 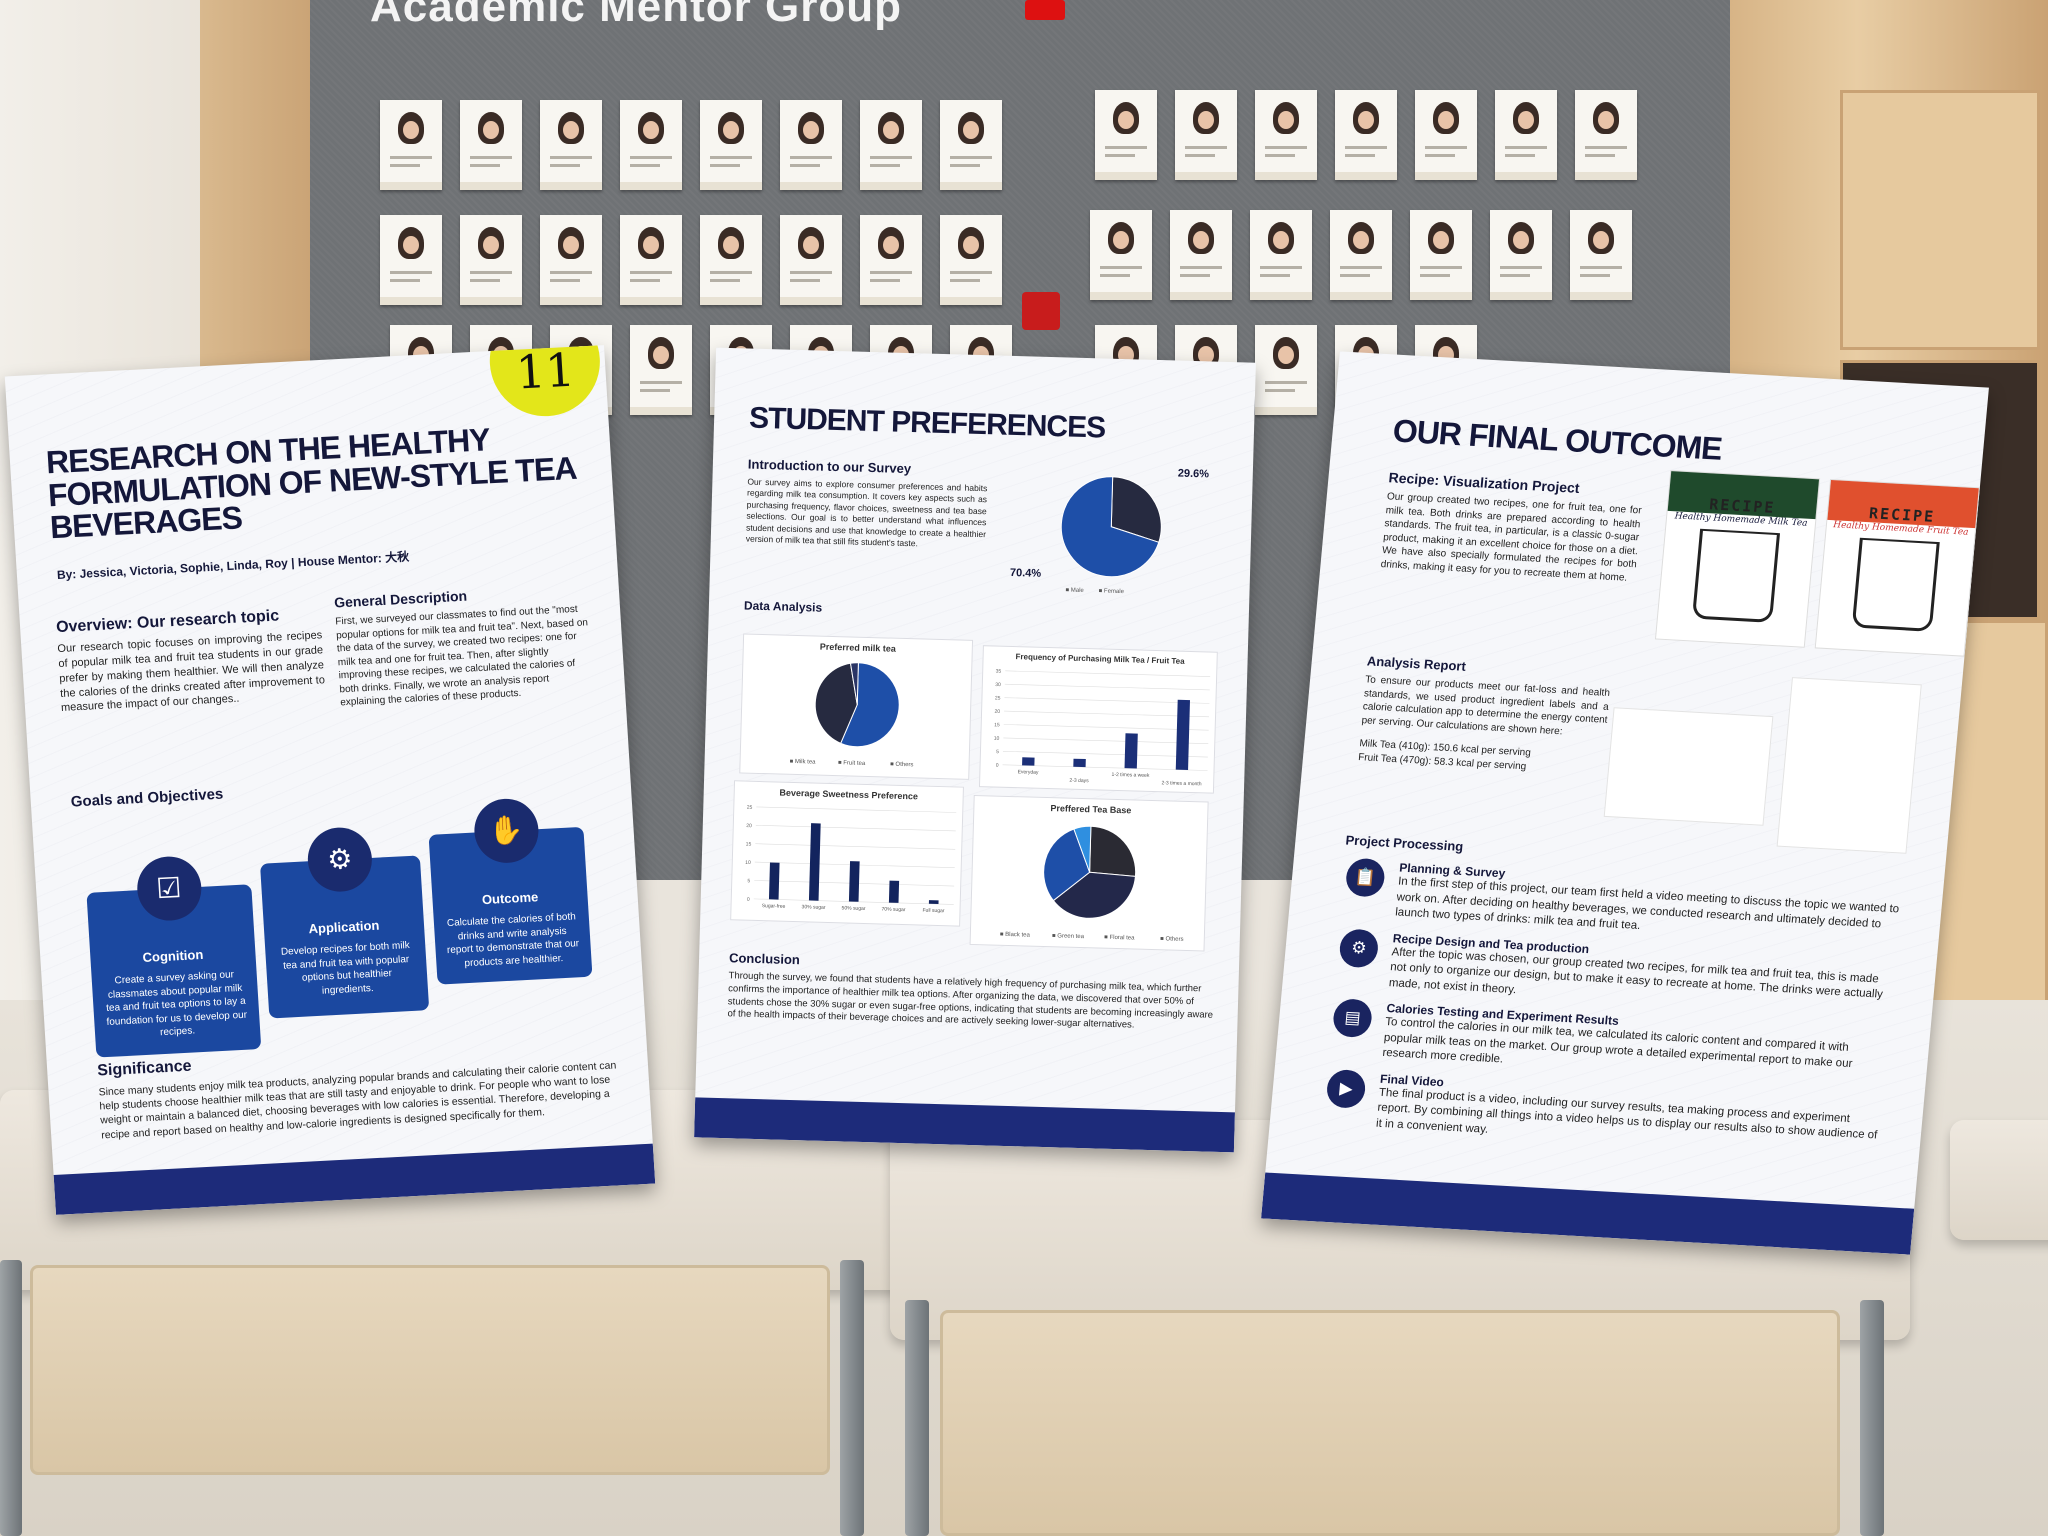 I want to click on recipe-card-milk-tea: RECIPE Healthy Homemade Milk Tea, so click(x=1737, y=559).